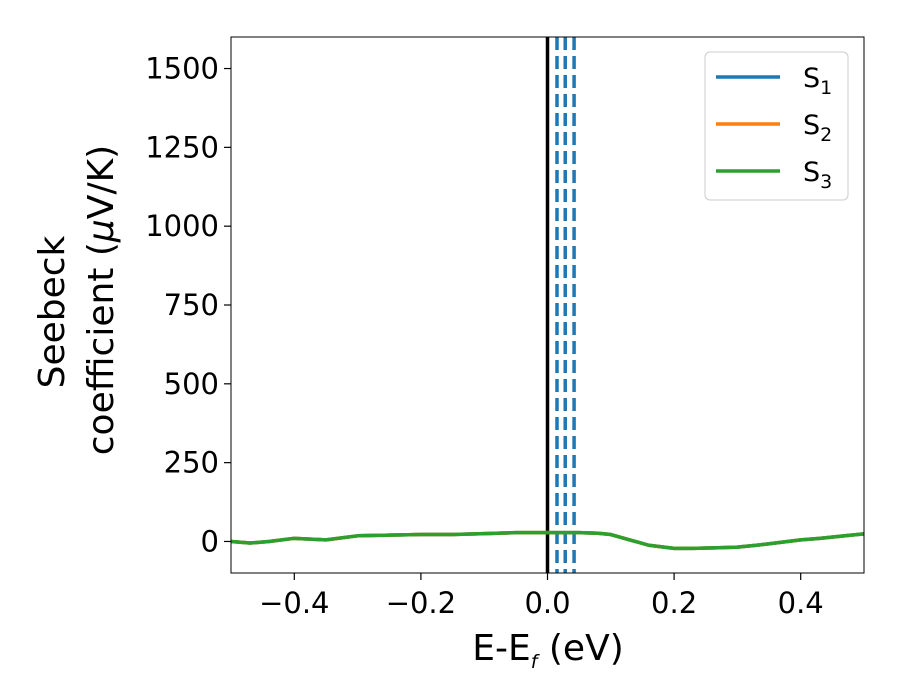 The image size is (900, 700). Describe the element at coordinates (826, 88) in the screenshot. I see `legend-label-sub: 1` at that location.